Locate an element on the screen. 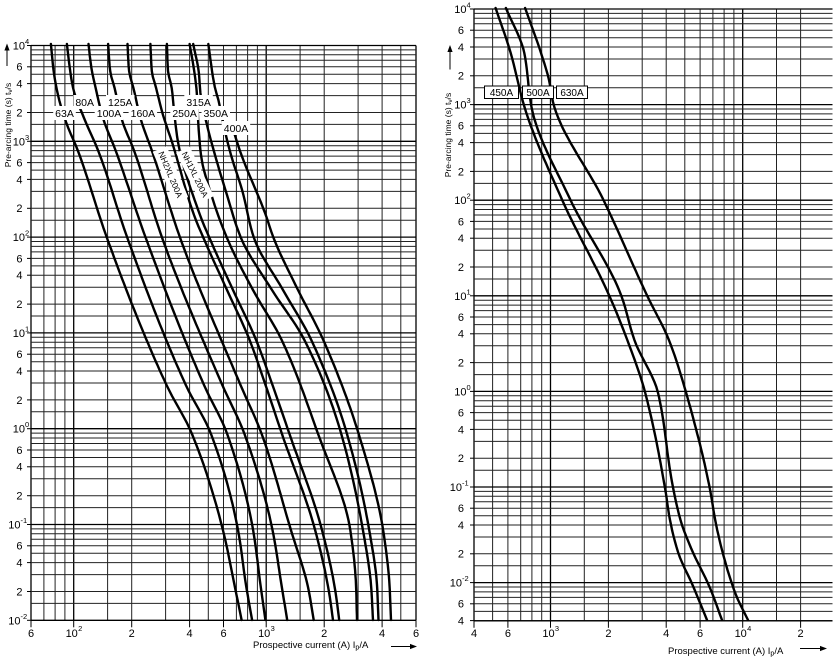  svg-text: 80A is located at coordinates (84, 103).